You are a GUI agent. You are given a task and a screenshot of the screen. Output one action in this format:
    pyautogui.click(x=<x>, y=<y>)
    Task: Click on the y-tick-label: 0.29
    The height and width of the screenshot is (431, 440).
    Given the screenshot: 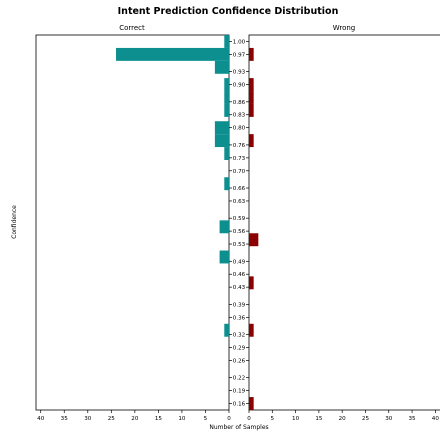 What is the action you would take?
    pyautogui.click(x=239, y=349)
    